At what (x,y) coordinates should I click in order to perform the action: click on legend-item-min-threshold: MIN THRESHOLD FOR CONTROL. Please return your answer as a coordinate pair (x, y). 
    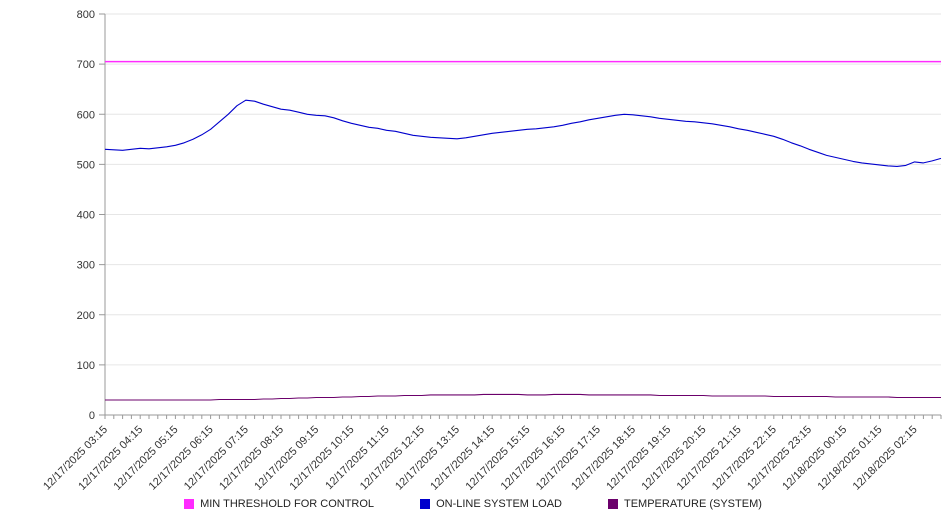
    Looking at the image, I should click on (279, 504).